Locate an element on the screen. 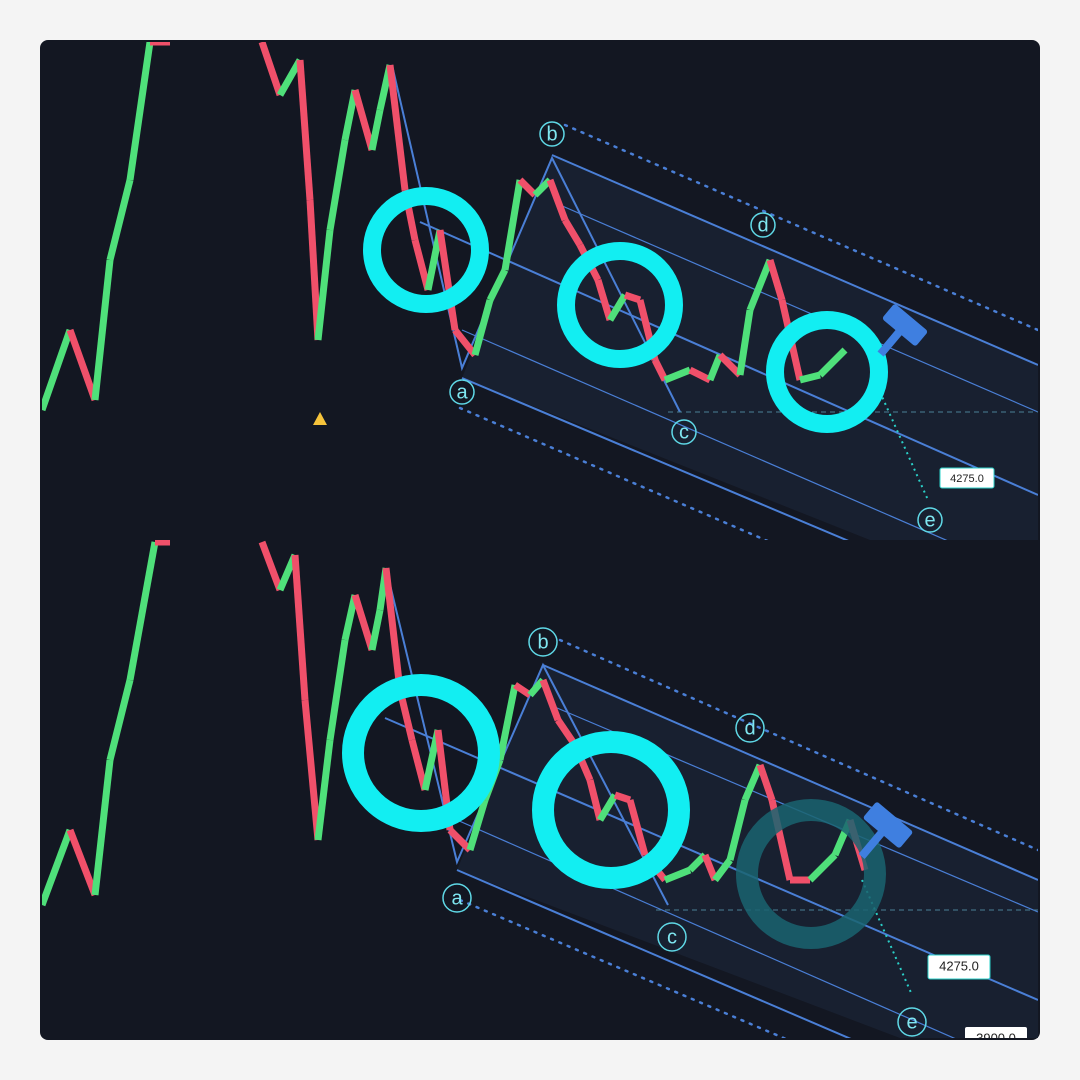 This screenshot has width=1080, height=1080. price-label: 4275.0 is located at coordinates (967, 479).